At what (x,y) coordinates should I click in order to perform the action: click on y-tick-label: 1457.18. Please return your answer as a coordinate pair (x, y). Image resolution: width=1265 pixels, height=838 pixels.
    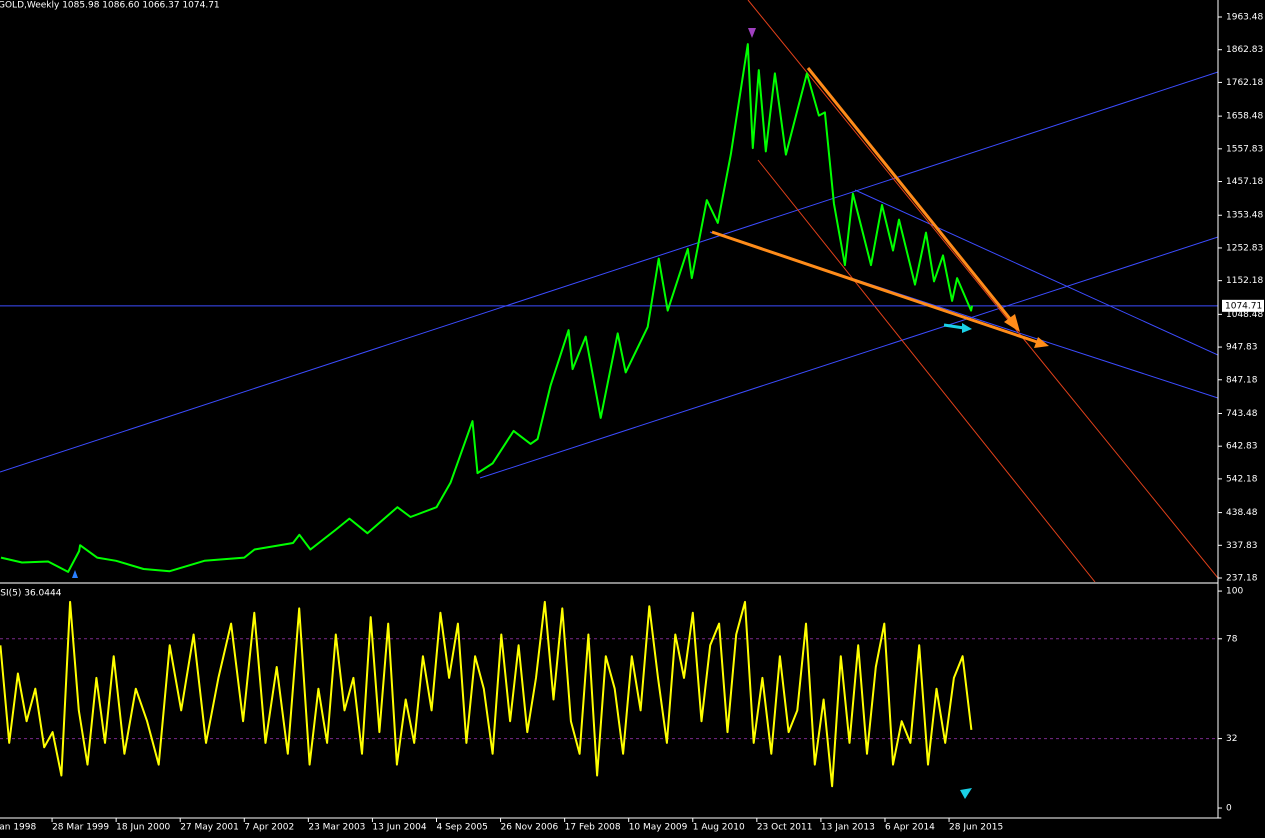
    Looking at the image, I should click on (1244, 182).